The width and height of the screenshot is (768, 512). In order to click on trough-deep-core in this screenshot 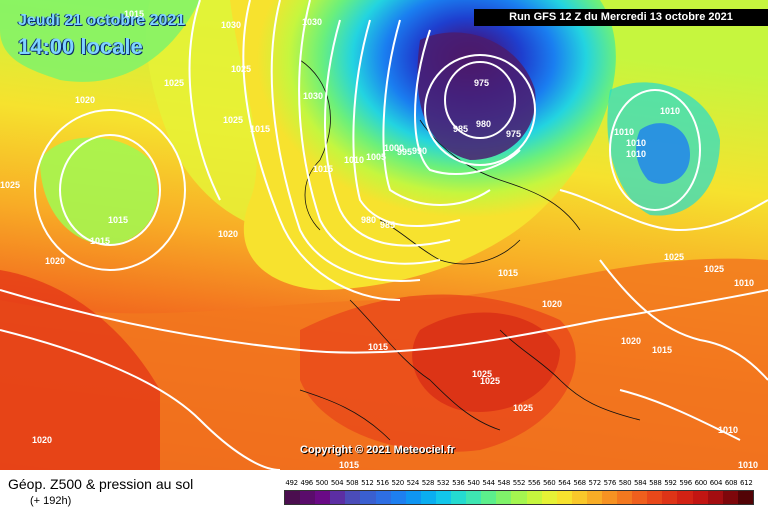, I will do `click(476, 96)`.